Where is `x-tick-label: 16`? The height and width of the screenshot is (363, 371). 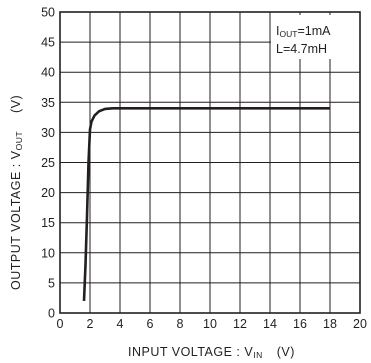 x-tick-label: 16 is located at coordinates (300, 324).